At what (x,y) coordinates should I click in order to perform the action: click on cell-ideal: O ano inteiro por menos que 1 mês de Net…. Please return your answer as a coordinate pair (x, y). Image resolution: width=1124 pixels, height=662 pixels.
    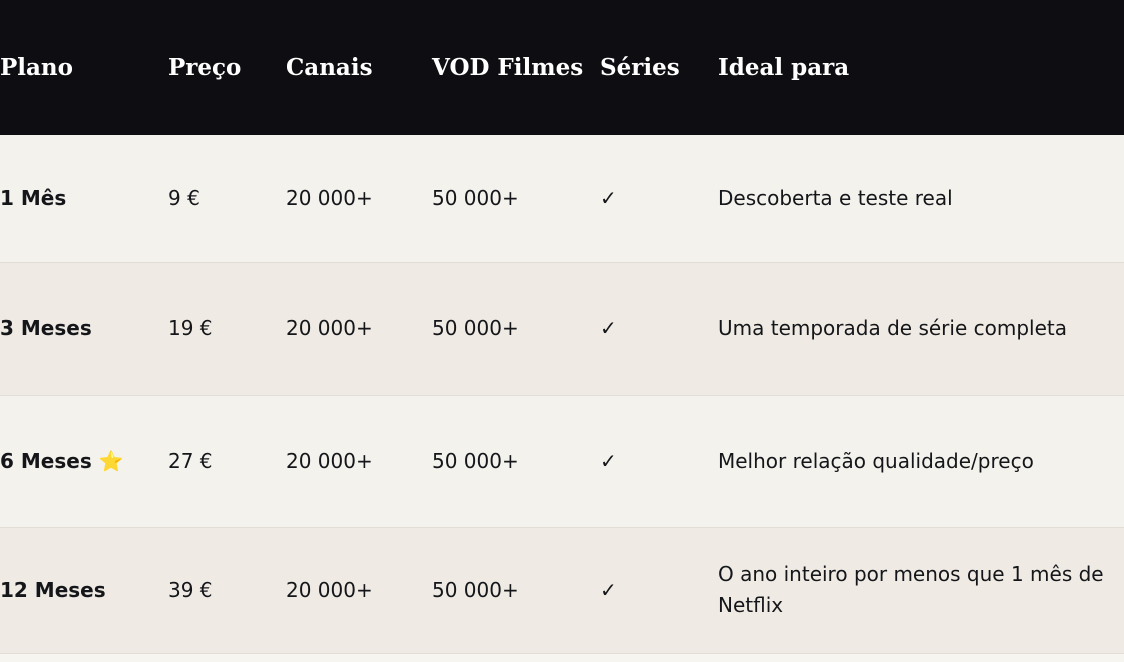
    Looking at the image, I should click on (911, 589).